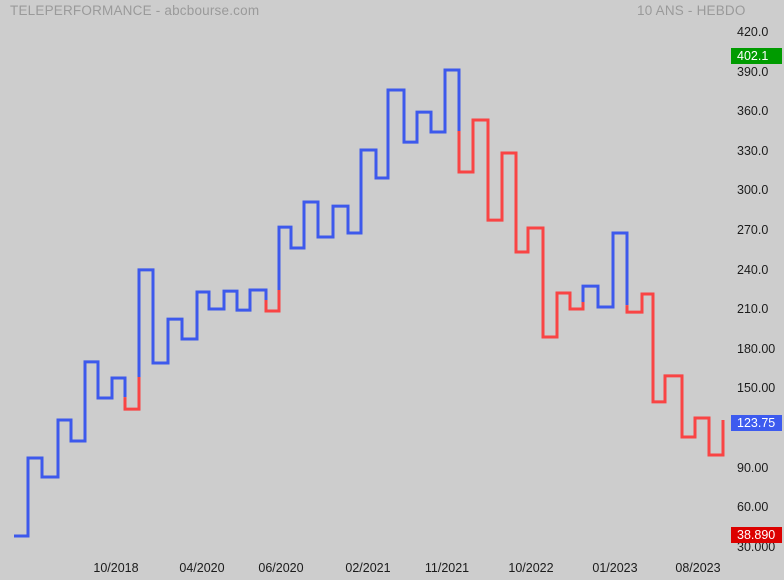 The width and height of the screenshot is (784, 580). What do you see at coordinates (368, 568) in the screenshot?
I see `x-axis-tick: 02/2021` at bounding box center [368, 568].